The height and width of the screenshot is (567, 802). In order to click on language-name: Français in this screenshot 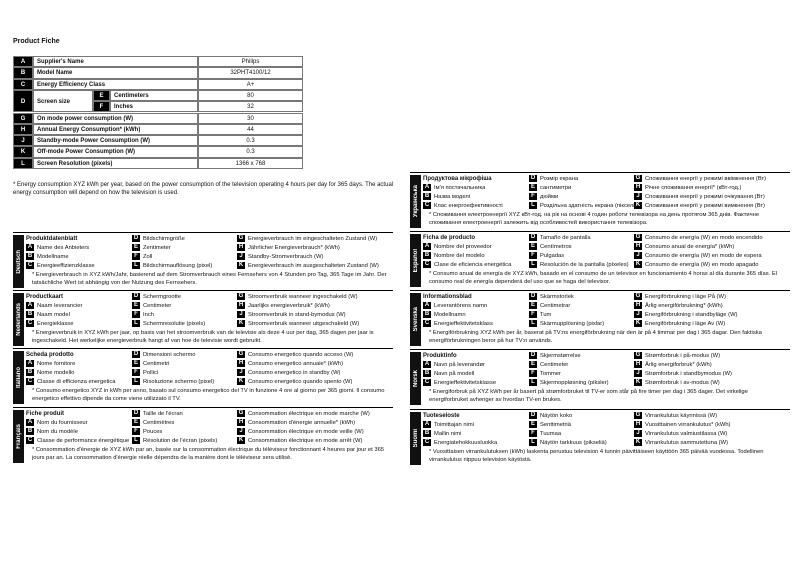, I will do `click(18, 436)`.